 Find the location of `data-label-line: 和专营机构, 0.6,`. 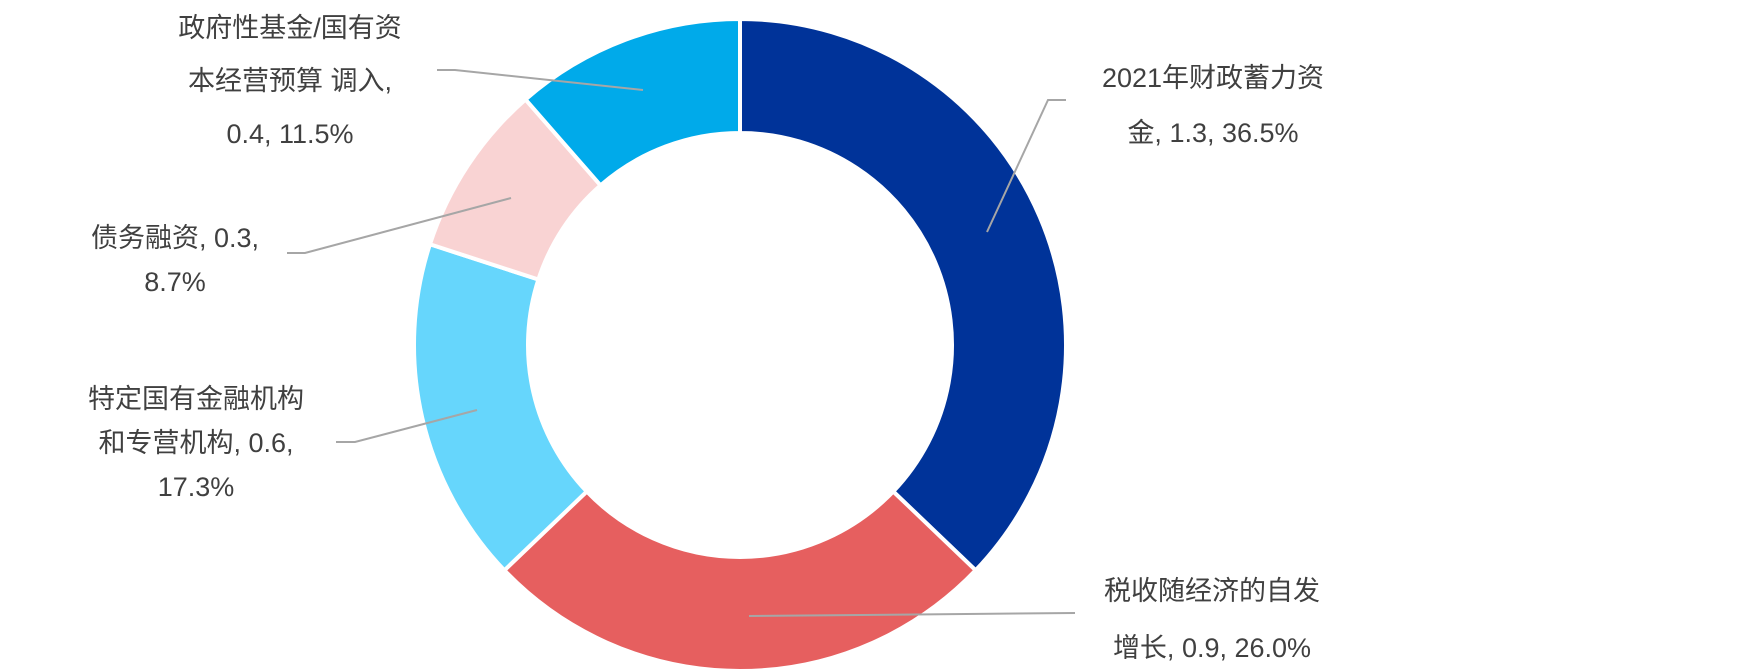

data-label-line: 和专营机构, 0.6, is located at coordinates (195, 443).